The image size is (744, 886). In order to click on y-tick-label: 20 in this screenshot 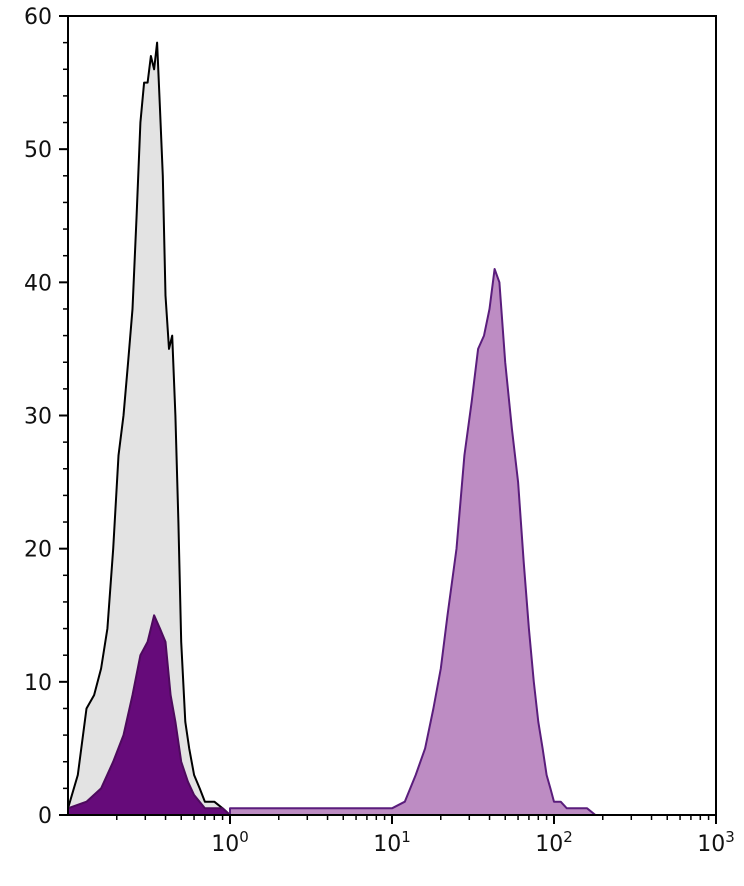, I will do `click(38, 550)`.